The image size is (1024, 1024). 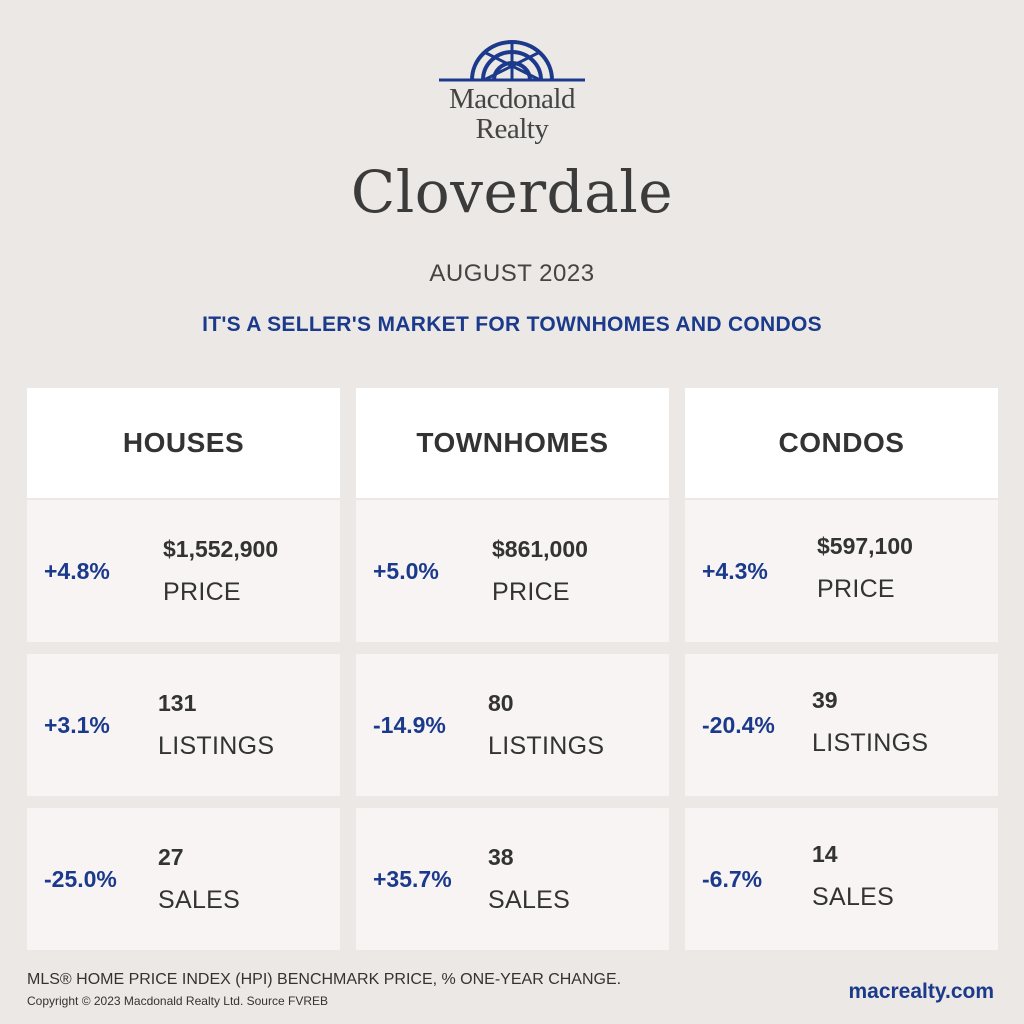 I want to click on sales-card: +35.7% 38 SALES, so click(x=512, y=879).